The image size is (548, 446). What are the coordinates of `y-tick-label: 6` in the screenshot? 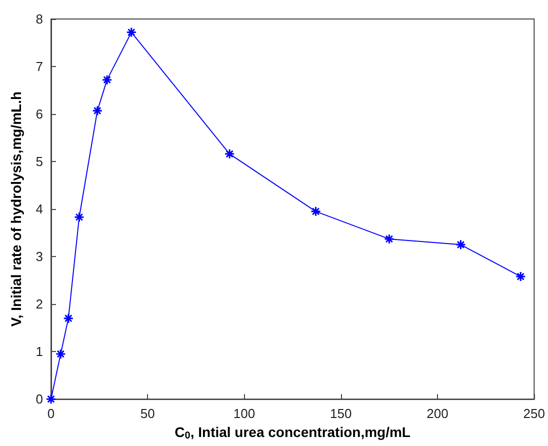 It's located at (39, 114).